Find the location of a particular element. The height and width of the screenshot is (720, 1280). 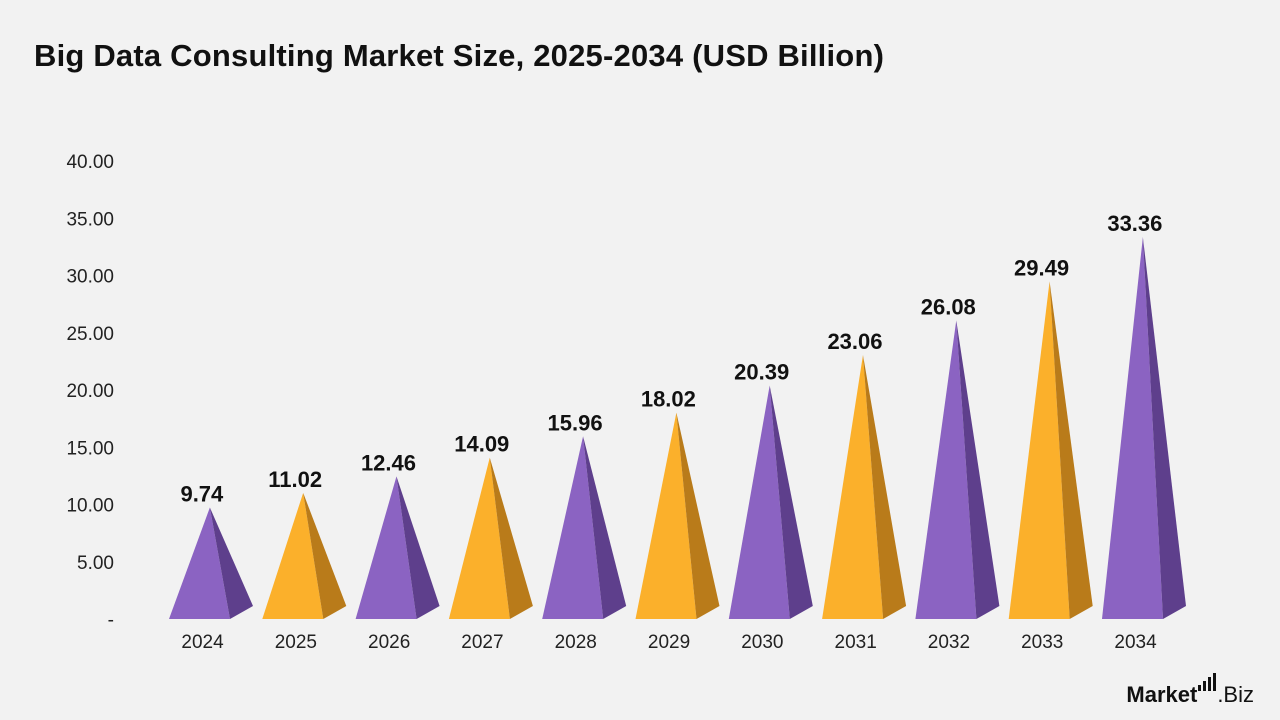

y-tick-label: 20.00 is located at coordinates (90, 391).